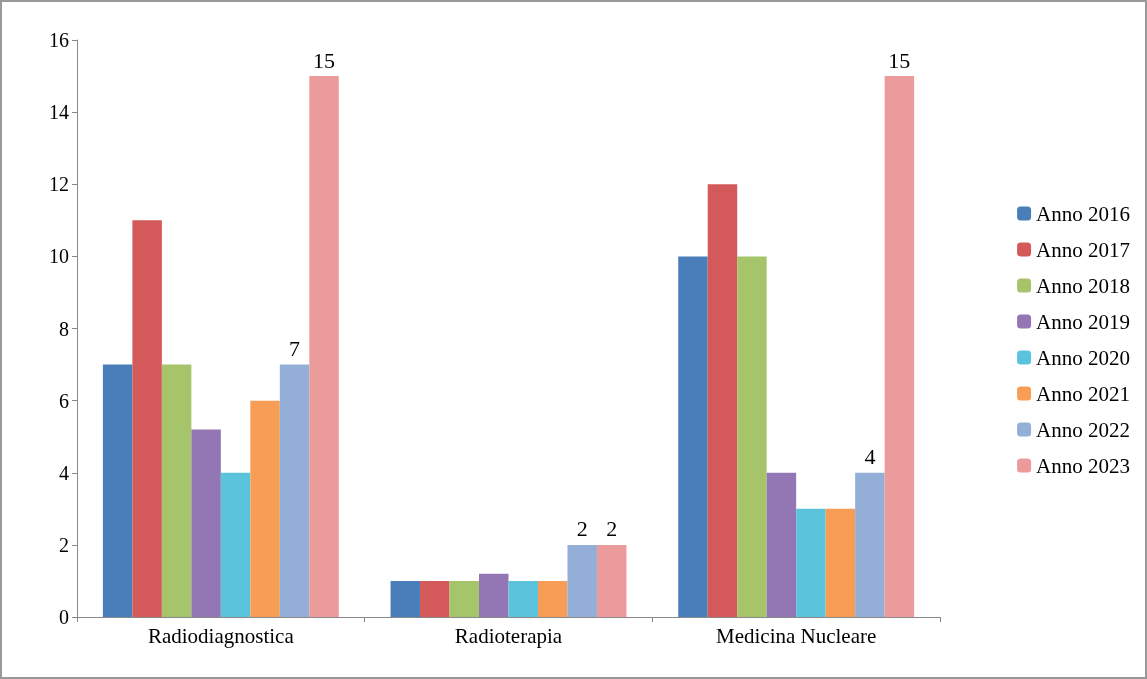 The height and width of the screenshot is (679, 1147). Describe the element at coordinates (221, 635) in the screenshot. I see `x-tick-label: Radiodiagnostica` at that location.